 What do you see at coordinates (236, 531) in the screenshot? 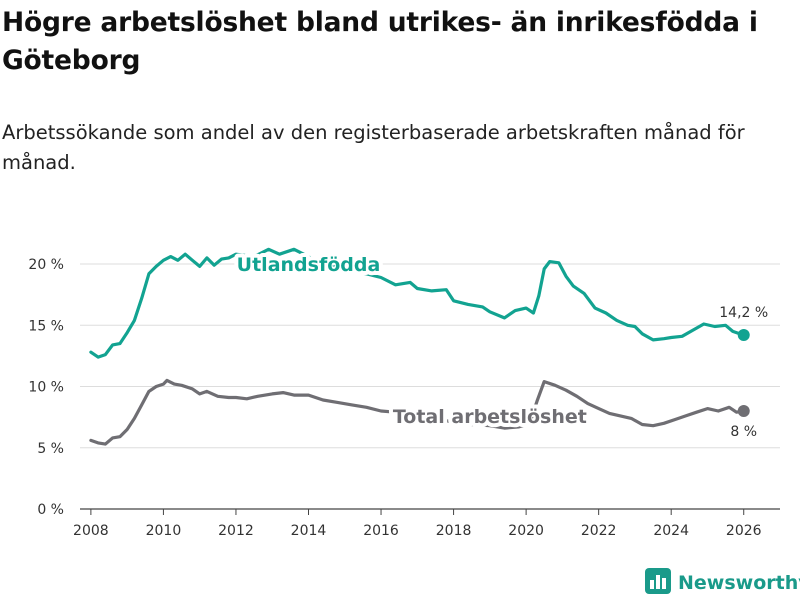
I see `x-tick-label: 2012` at bounding box center [236, 531].